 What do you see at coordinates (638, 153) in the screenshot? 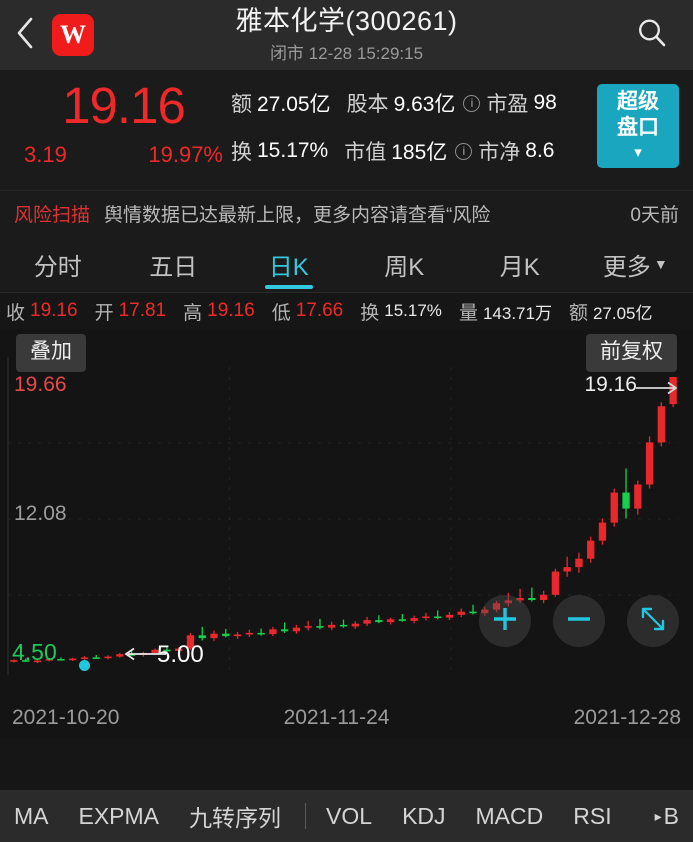
I see `chevron-down-icon: ▾` at bounding box center [638, 153].